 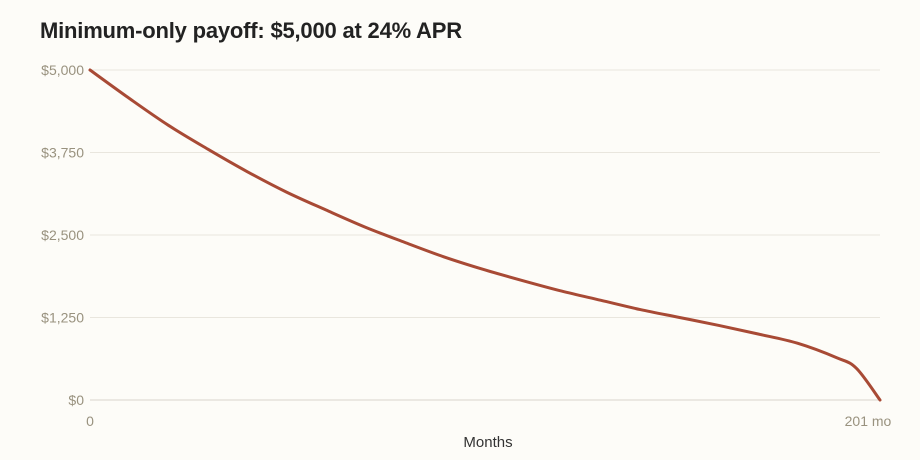 What do you see at coordinates (868, 421) in the screenshot?
I see `x-tick-label: 201 mo` at bounding box center [868, 421].